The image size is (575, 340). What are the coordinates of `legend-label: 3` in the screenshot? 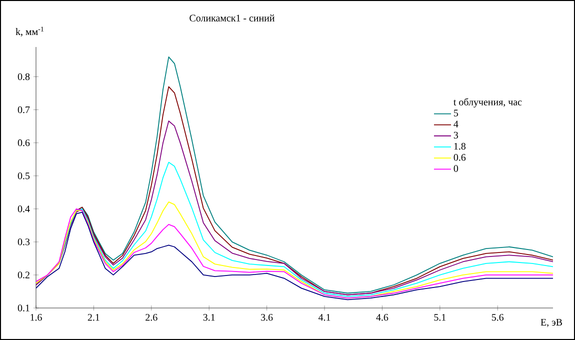 It's located at (456, 135).